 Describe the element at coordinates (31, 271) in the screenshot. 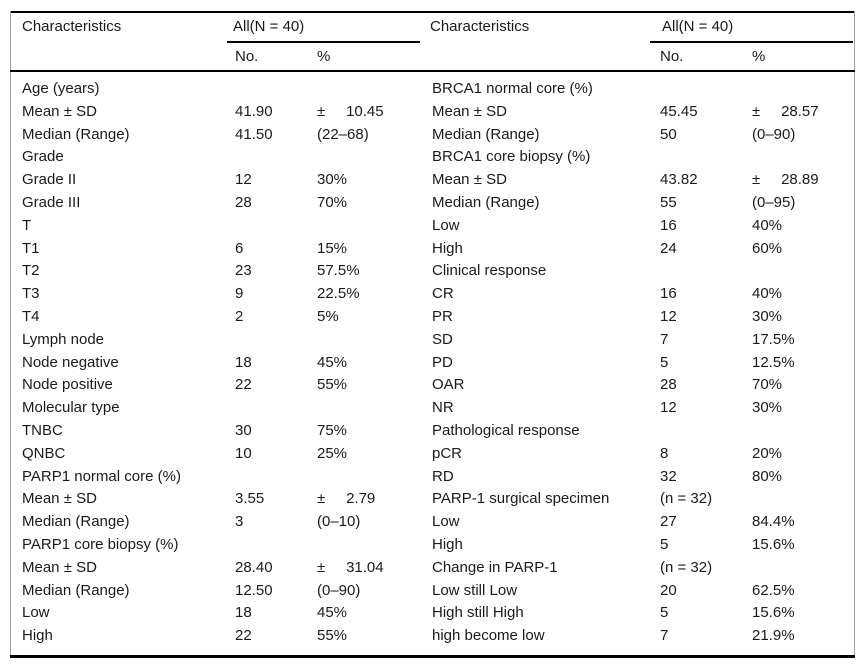

I see `row-label: T2` at that location.